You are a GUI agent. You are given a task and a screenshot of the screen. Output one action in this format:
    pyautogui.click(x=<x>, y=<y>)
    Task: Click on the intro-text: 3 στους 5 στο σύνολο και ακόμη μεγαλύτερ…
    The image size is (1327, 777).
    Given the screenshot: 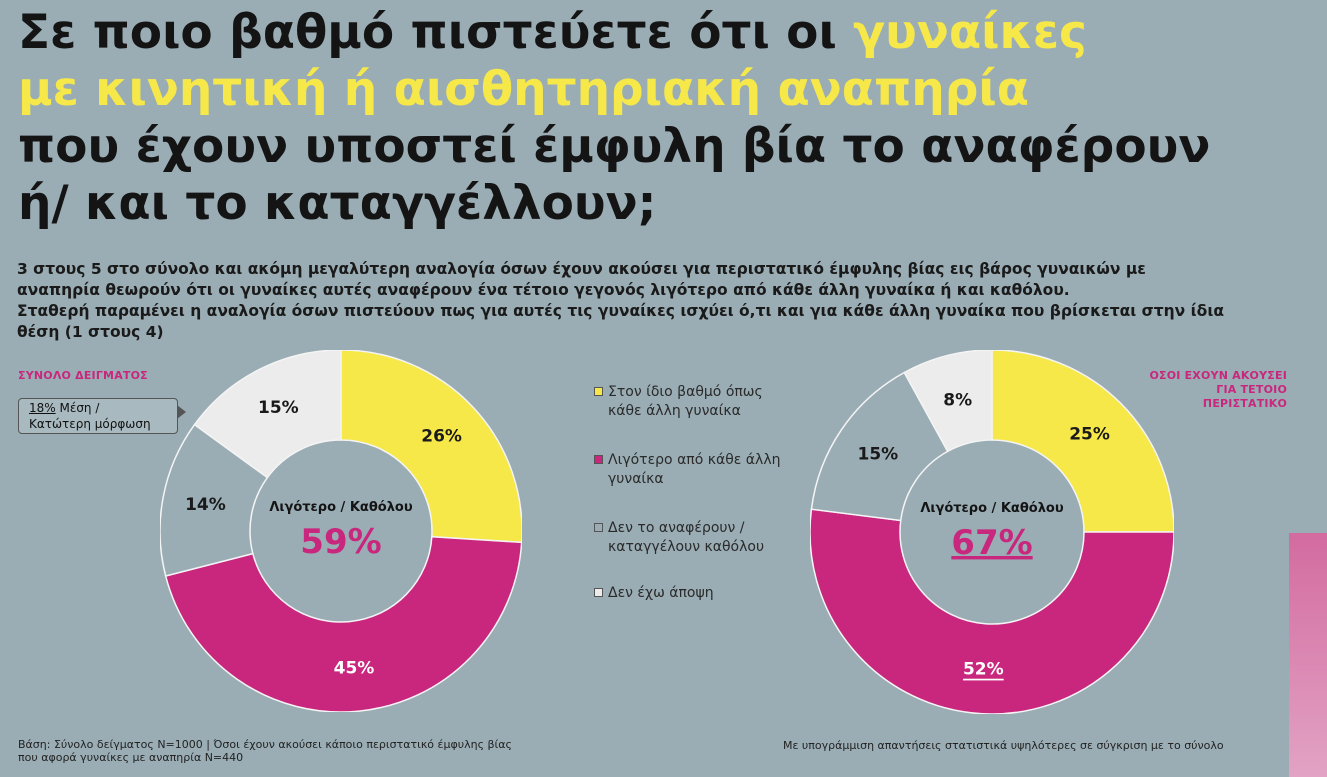 What is the action you would take?
    pyautogui.click(x=667, y=301)
    